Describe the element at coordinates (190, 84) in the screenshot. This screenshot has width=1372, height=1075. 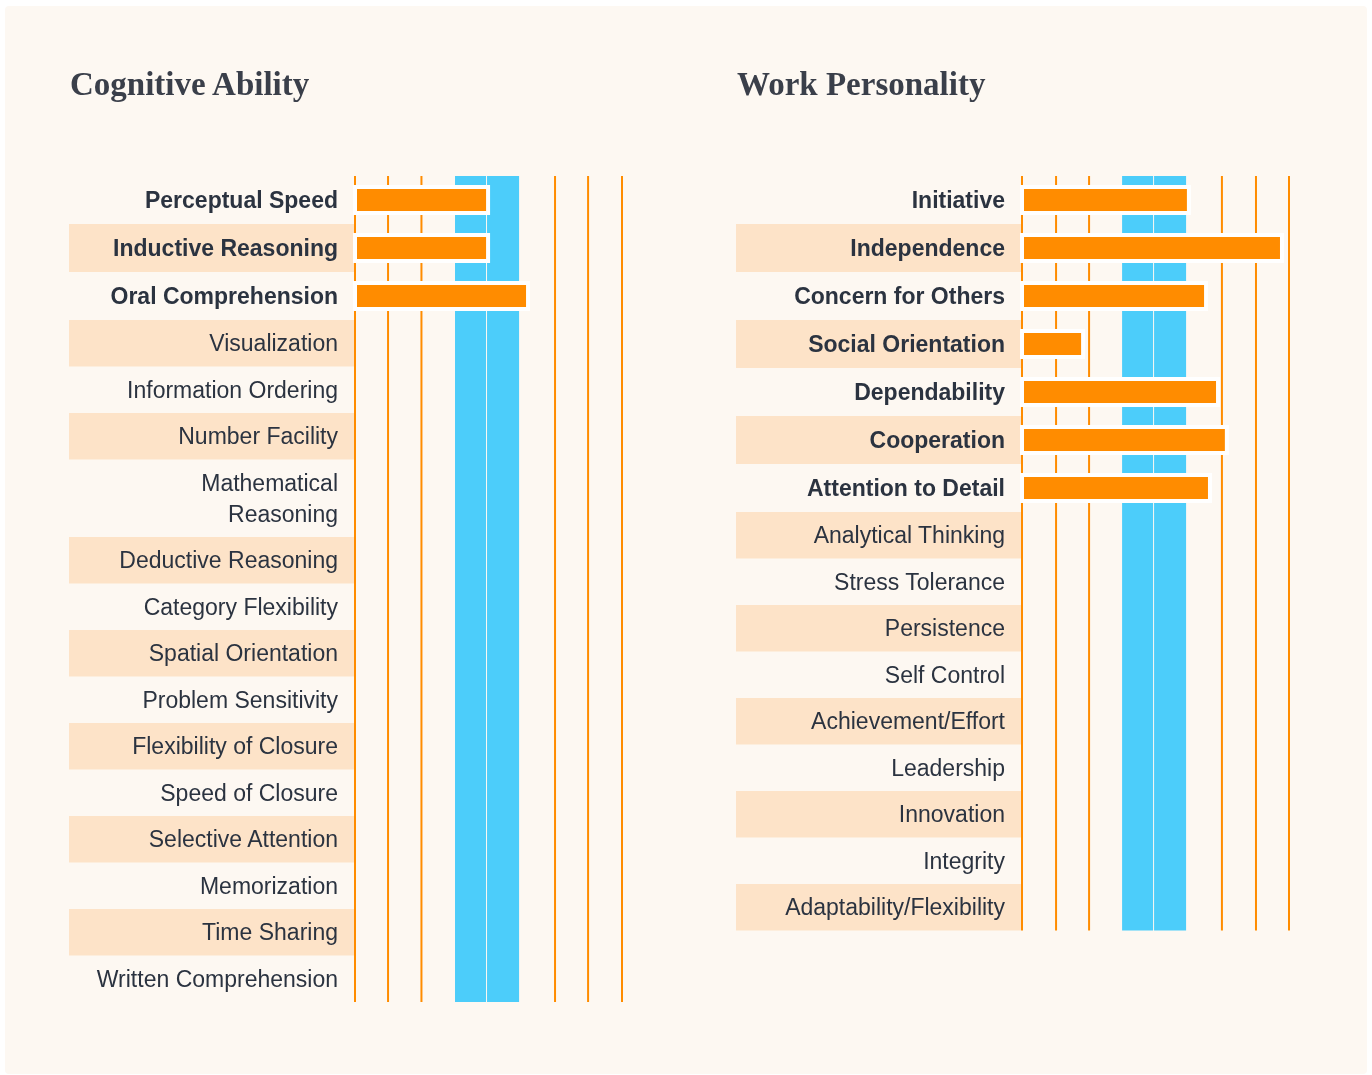
I see `chart-title: Cognitive Ability` at that location.